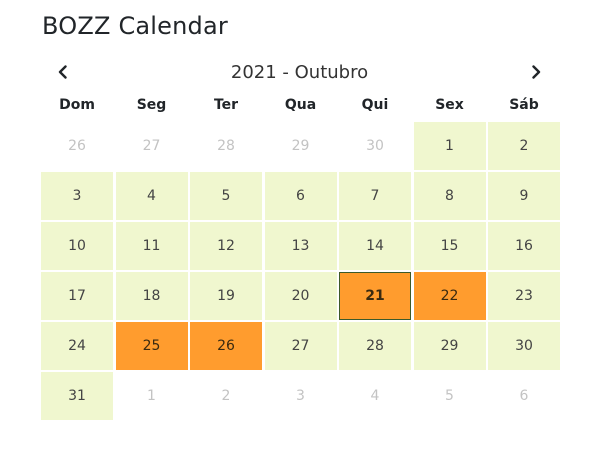  I want to click on calendar-day: 16, so click(524, 246).